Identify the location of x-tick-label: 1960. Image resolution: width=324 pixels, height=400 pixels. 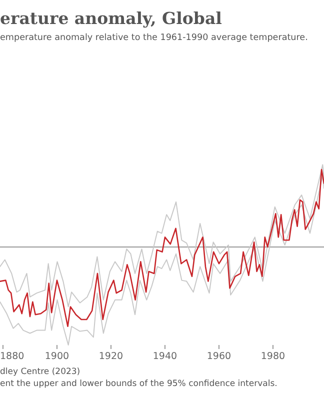
(219, 356).